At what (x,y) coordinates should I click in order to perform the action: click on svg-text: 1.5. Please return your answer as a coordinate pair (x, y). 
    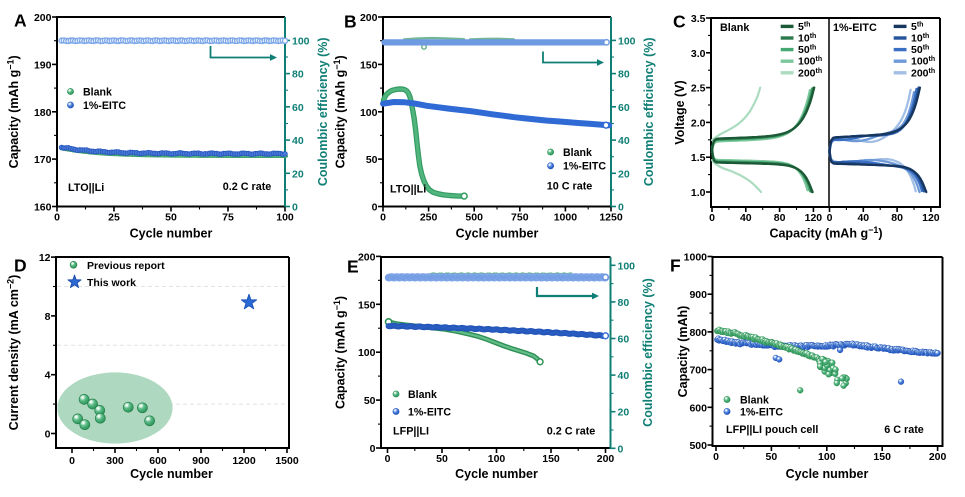
    Looking at the image, I should click on (698, 158).